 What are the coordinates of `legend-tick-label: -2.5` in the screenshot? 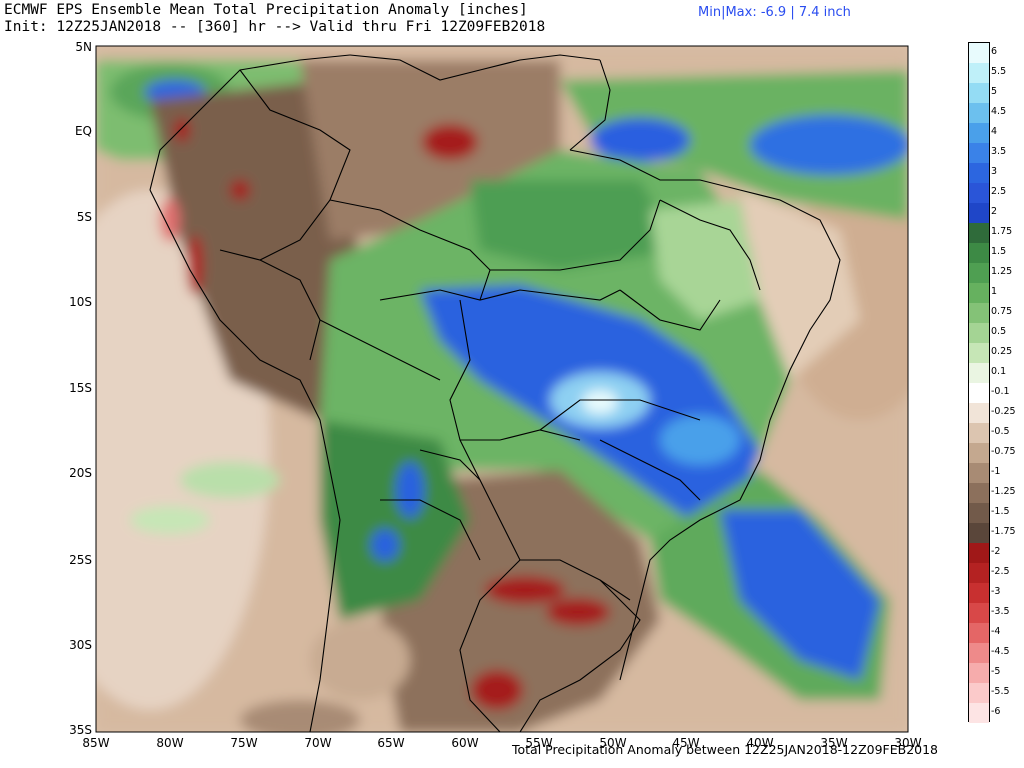 It's located at (1000, 571).